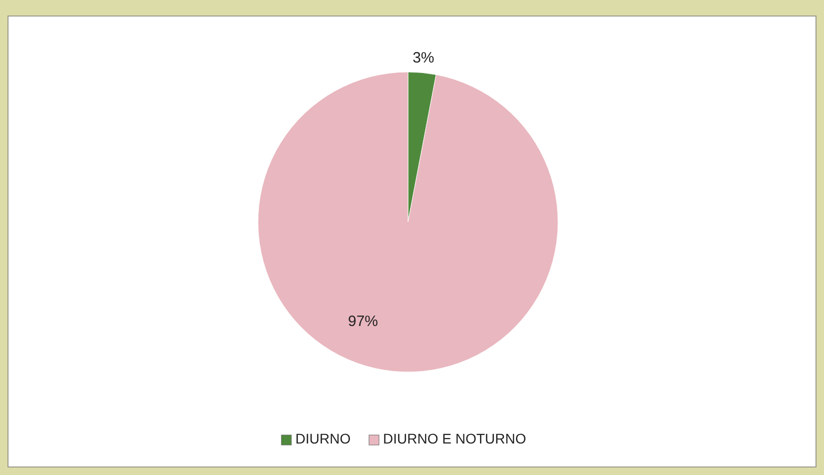 The height and width of the screenshot is (475, 824). Describe the element at coordinates (323, 438) in the screenshot. I see `legend-label: DIURNO` at that location.